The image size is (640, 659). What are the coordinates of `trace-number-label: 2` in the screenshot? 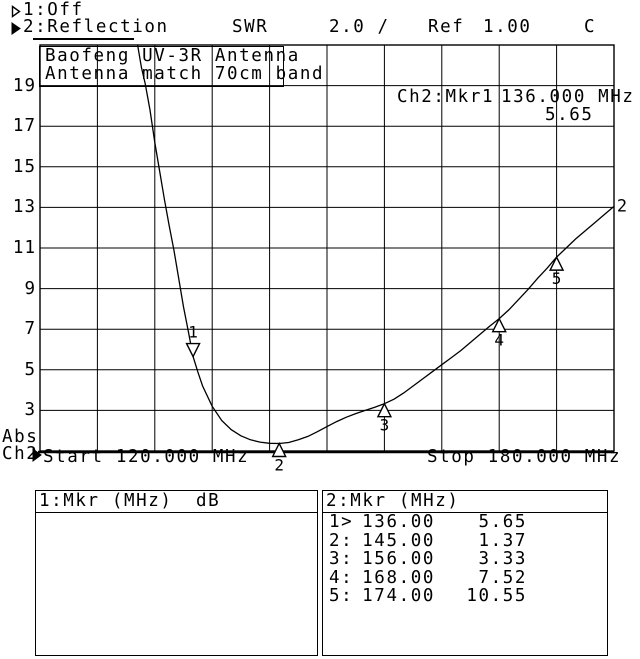 It's located at (622, 206).